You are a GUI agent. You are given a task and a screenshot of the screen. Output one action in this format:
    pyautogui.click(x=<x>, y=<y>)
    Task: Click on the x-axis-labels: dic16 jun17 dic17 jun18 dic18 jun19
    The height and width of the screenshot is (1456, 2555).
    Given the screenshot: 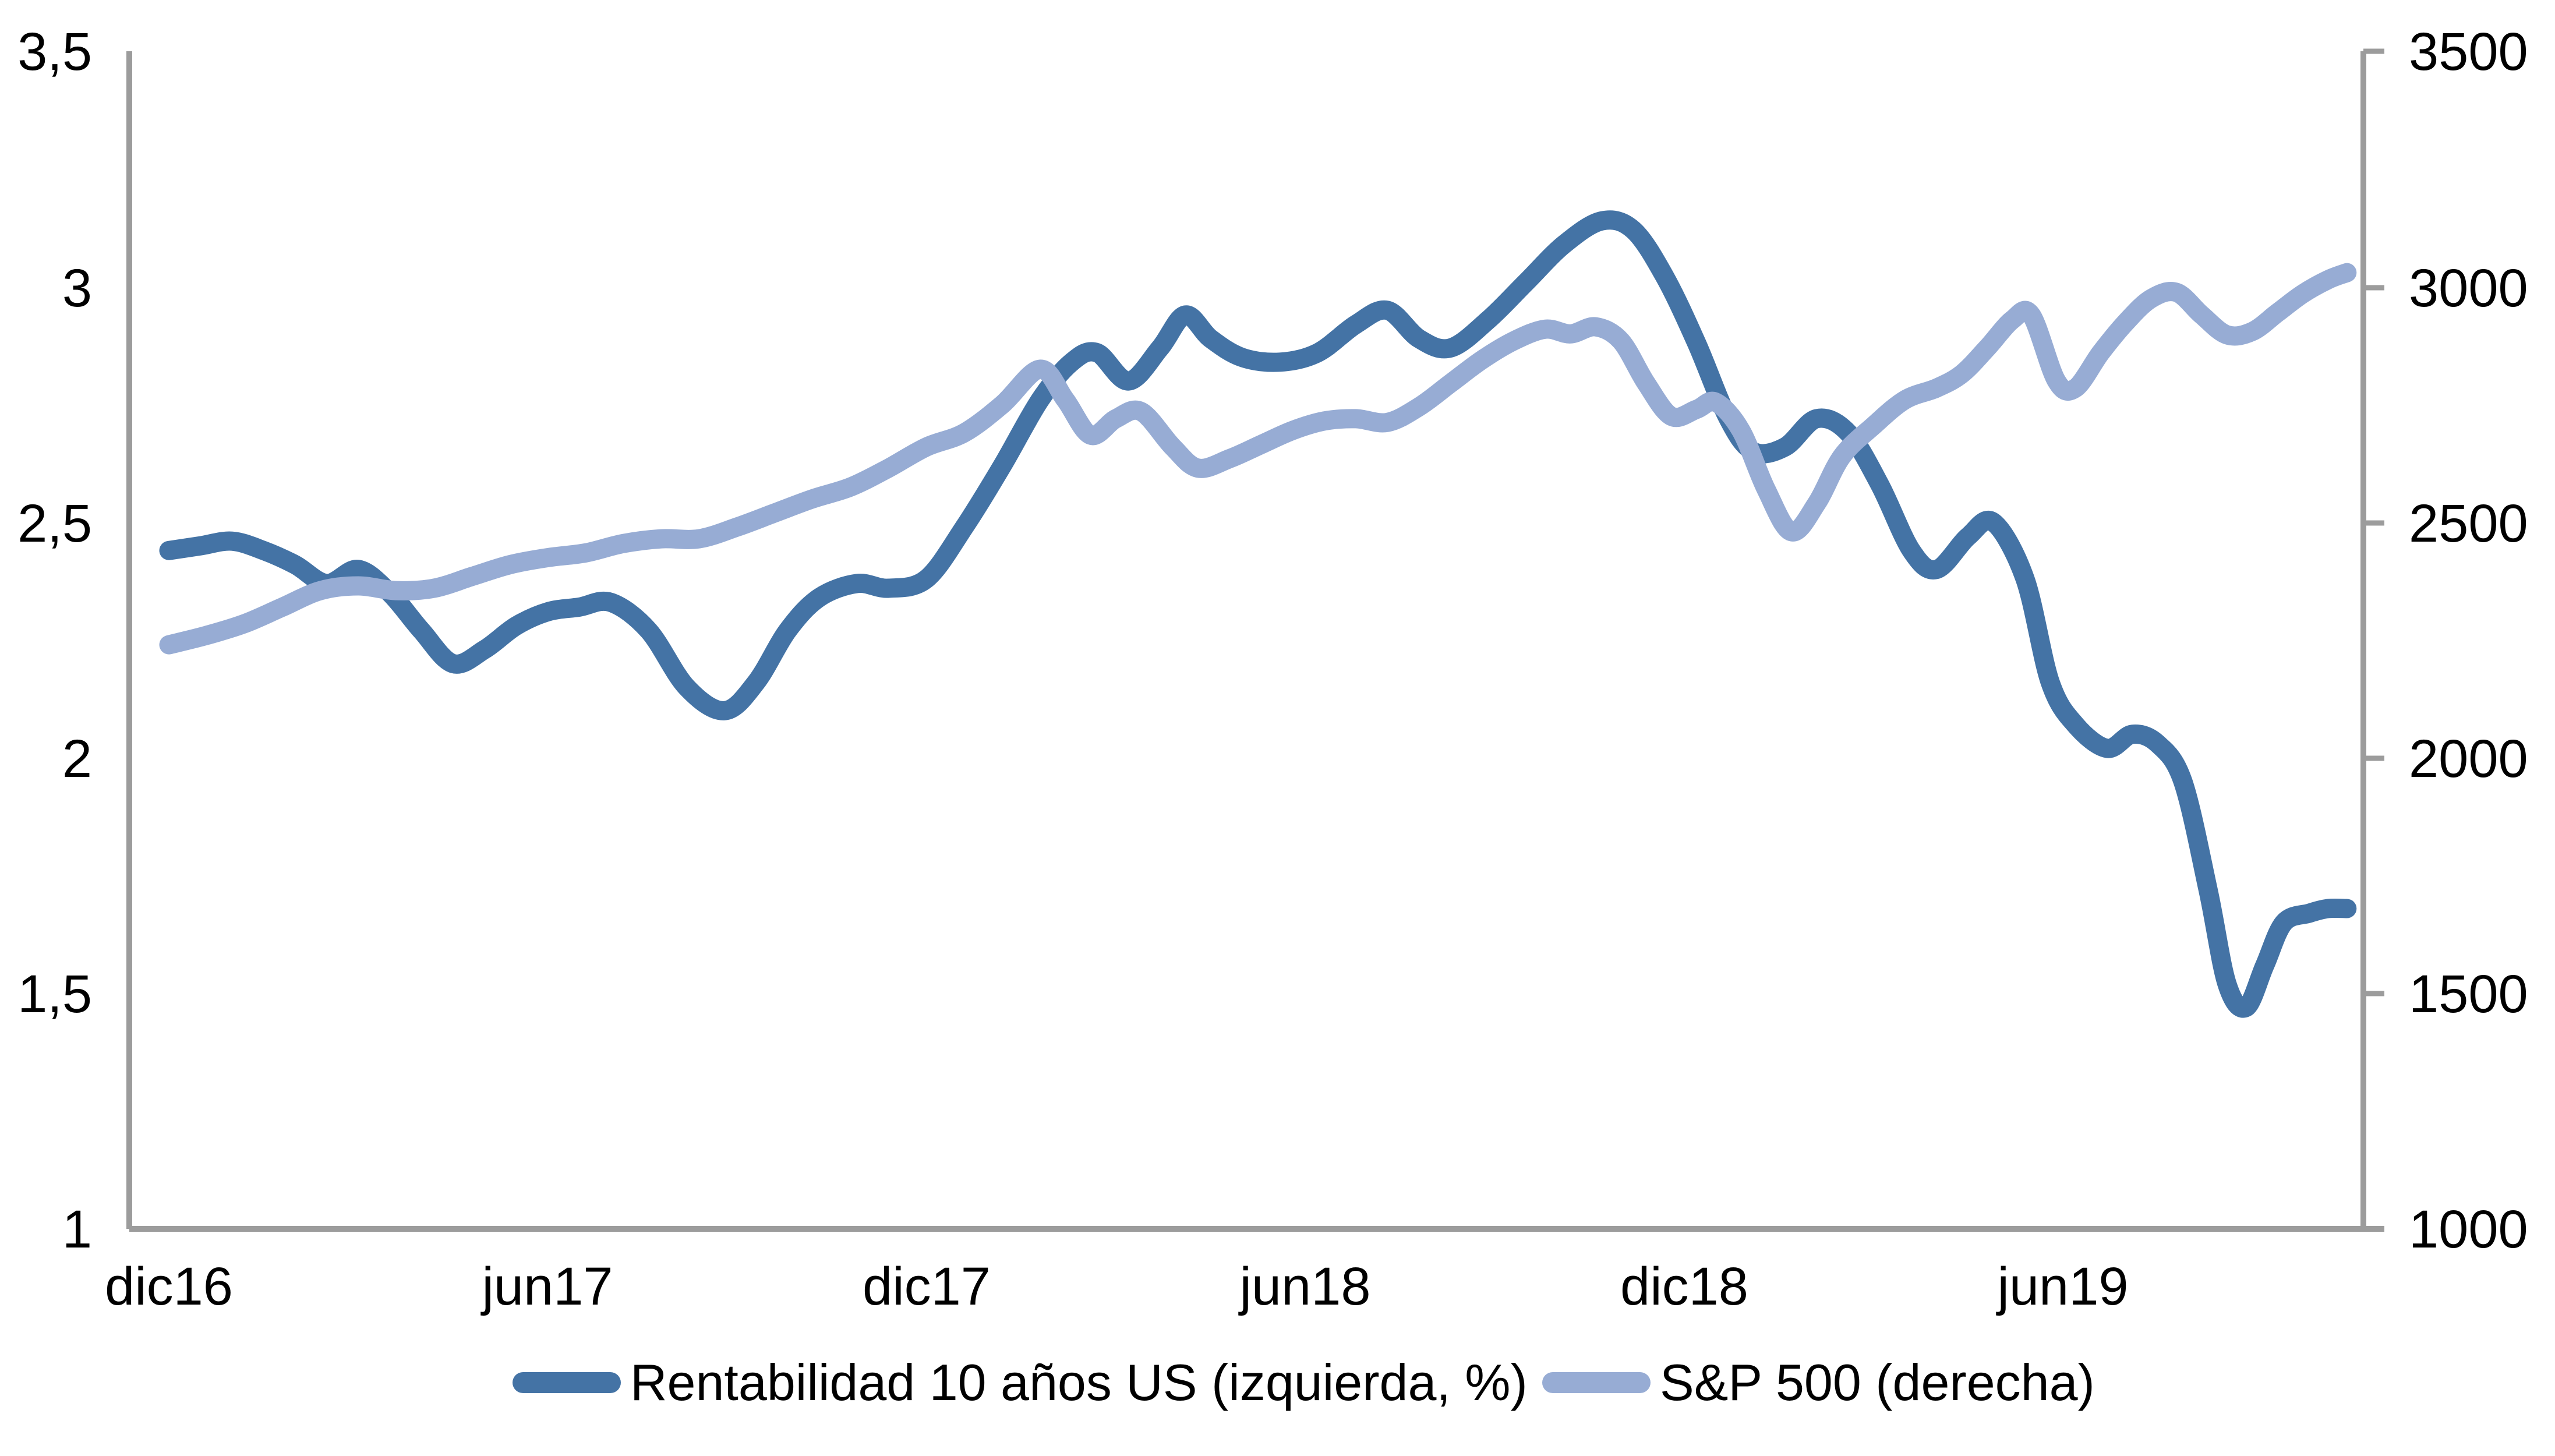 What is the action you would take?
    pyautogui.click(x=1117, y=1286)
    